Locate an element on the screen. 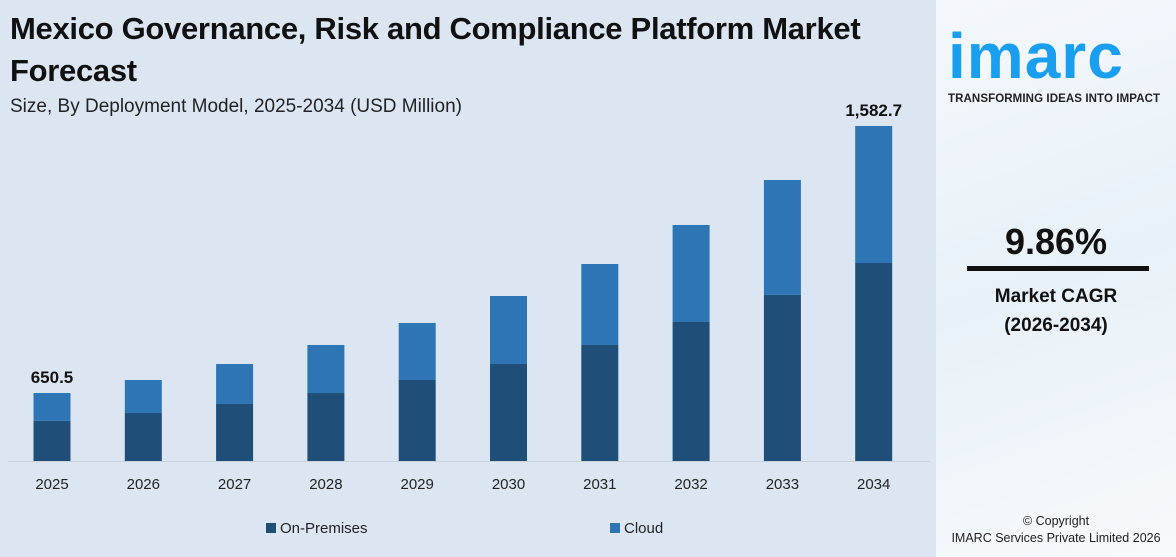  imarc-logo: imarc is located at coordinates (1036, 56).